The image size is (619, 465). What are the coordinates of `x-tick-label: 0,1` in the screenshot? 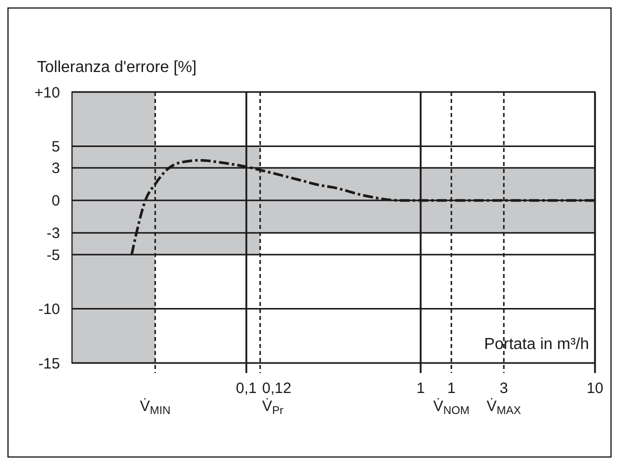 It's located at (246, 388).